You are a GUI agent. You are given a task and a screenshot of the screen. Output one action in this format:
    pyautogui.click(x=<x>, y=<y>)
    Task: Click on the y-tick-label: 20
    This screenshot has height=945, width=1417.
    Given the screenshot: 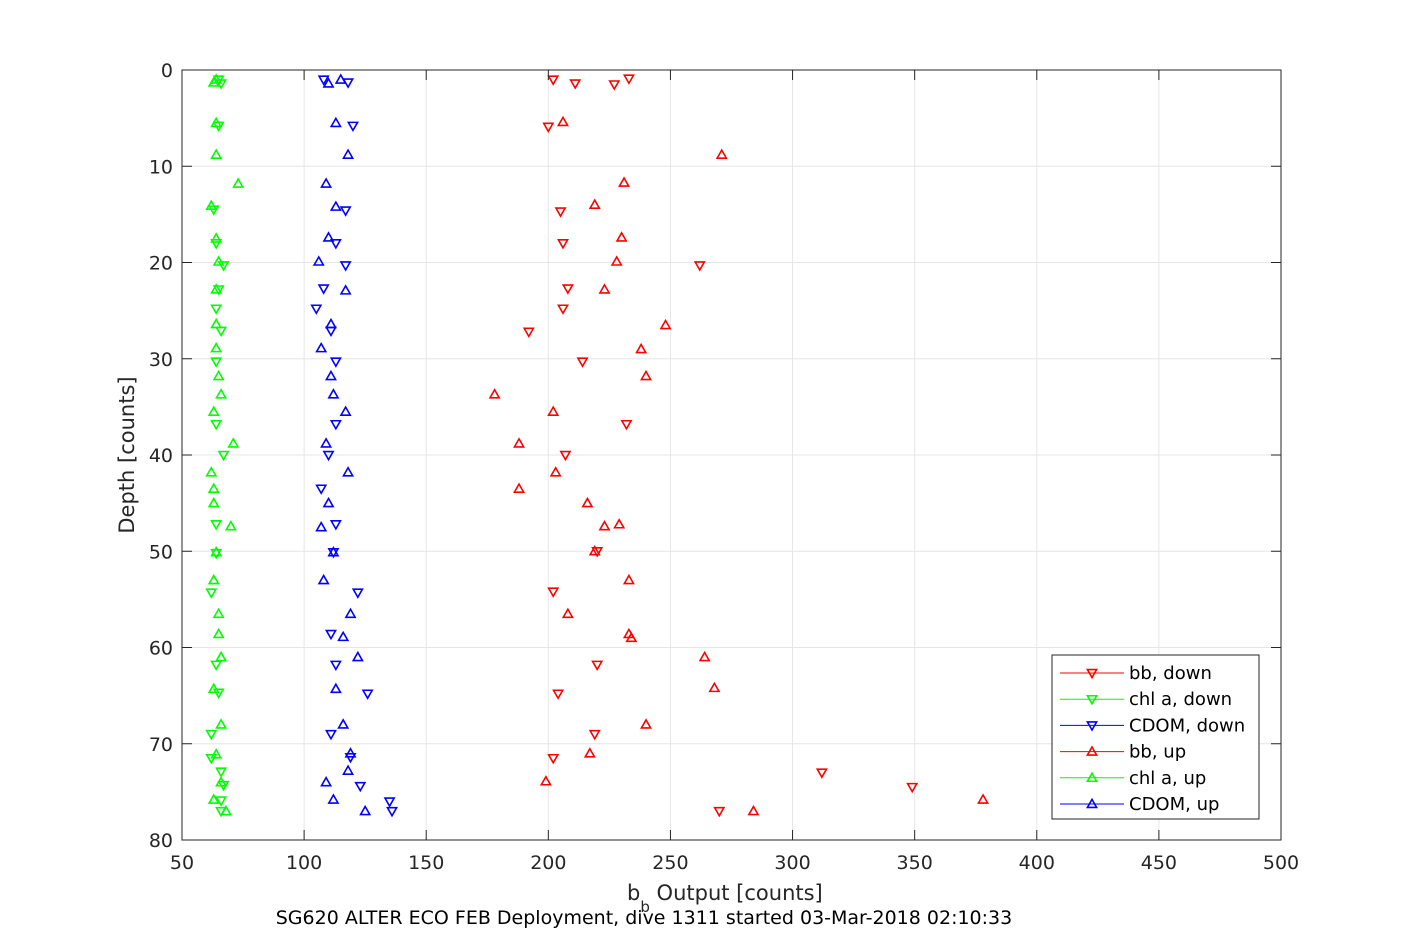 What is the action you would take?
    pyautogui.click(x=161, y=264)
    